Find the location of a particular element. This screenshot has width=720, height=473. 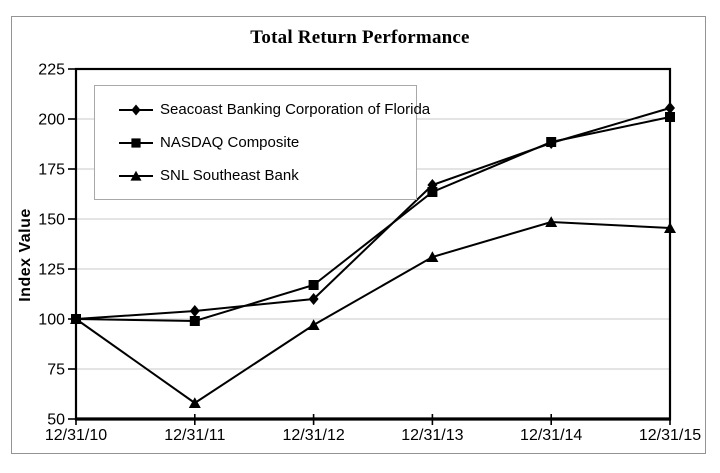

x-tick-label: 12/31/11 is located at coordinates (194, 435).